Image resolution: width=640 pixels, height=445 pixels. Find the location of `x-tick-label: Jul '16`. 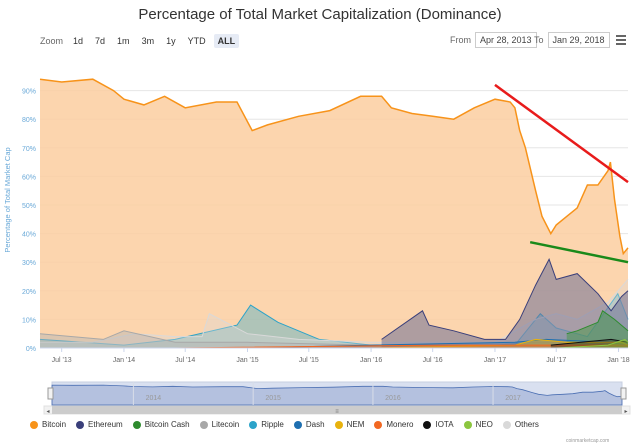

x-tick-label: Jul '16 is located at coordinates (433, 360).